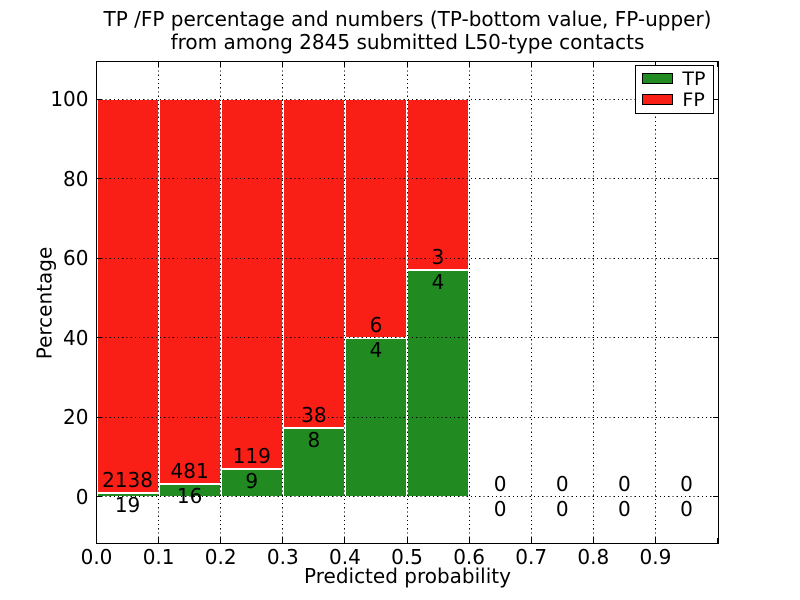 The image size is (800, 600). Describe the element at coordinates (189, 470) in the screenshot. I see `fp-count-label: 481` at that location.